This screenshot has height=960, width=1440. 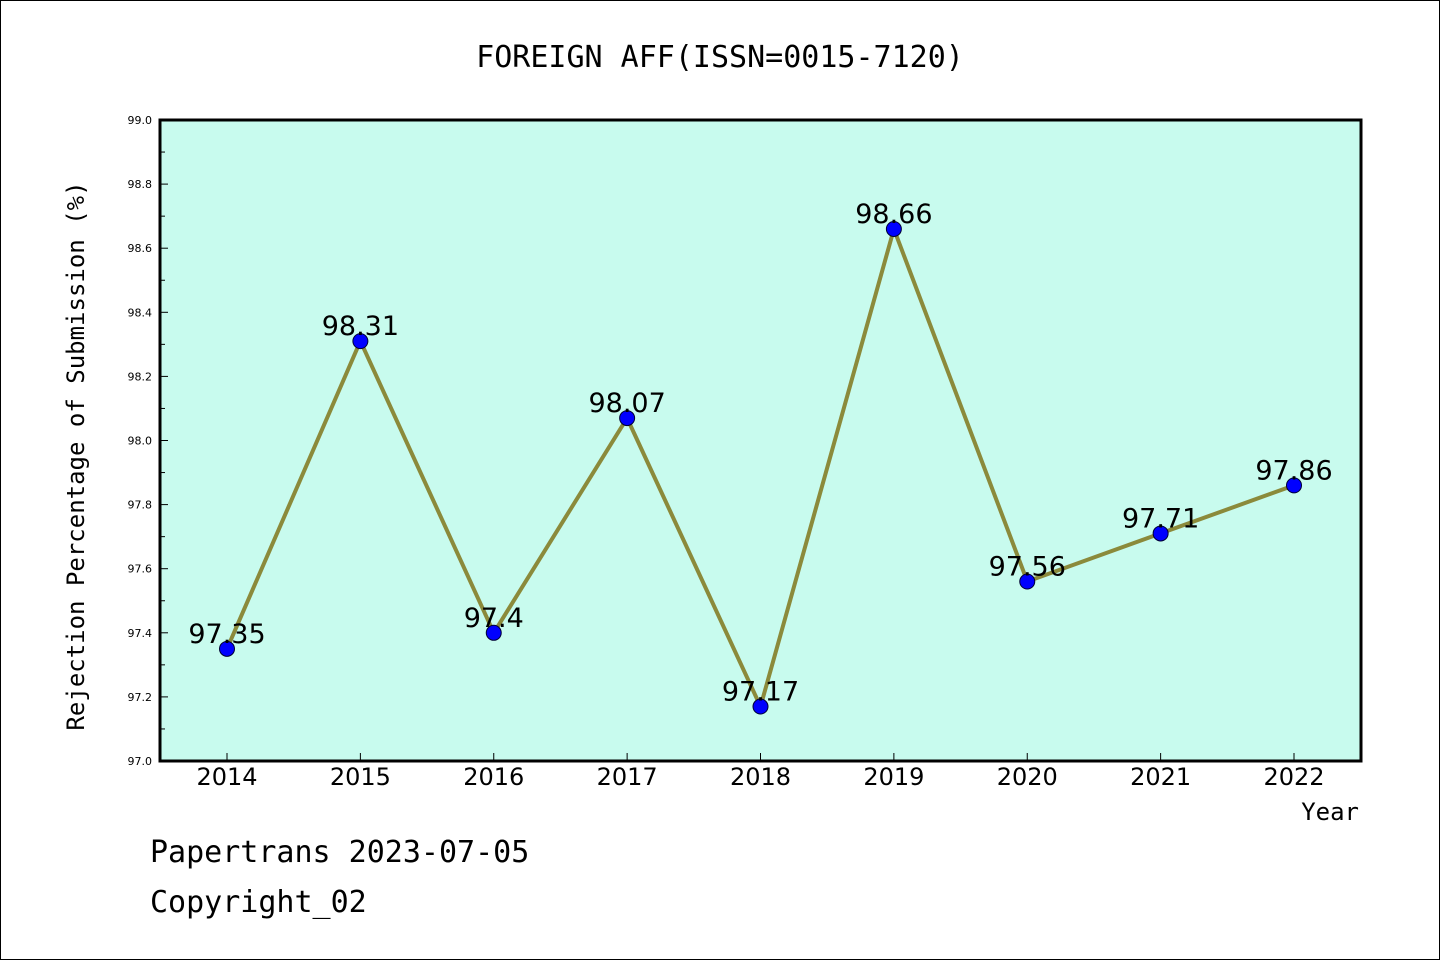 I want to click on y-tick-label: 97.0, so click(x=140, y=761).